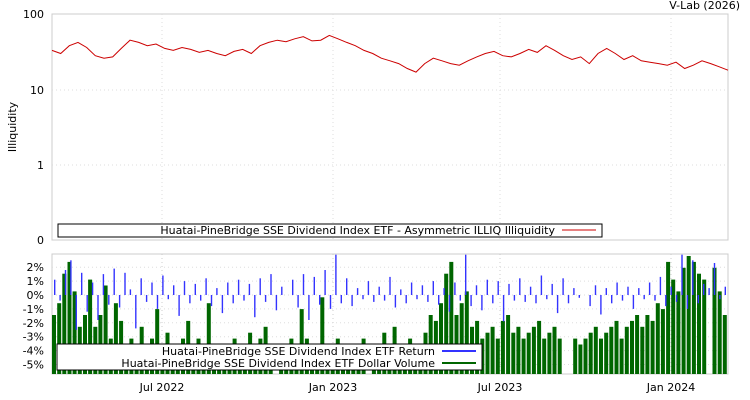  I want to click on y-tick-label: 0, so click(40, 240).